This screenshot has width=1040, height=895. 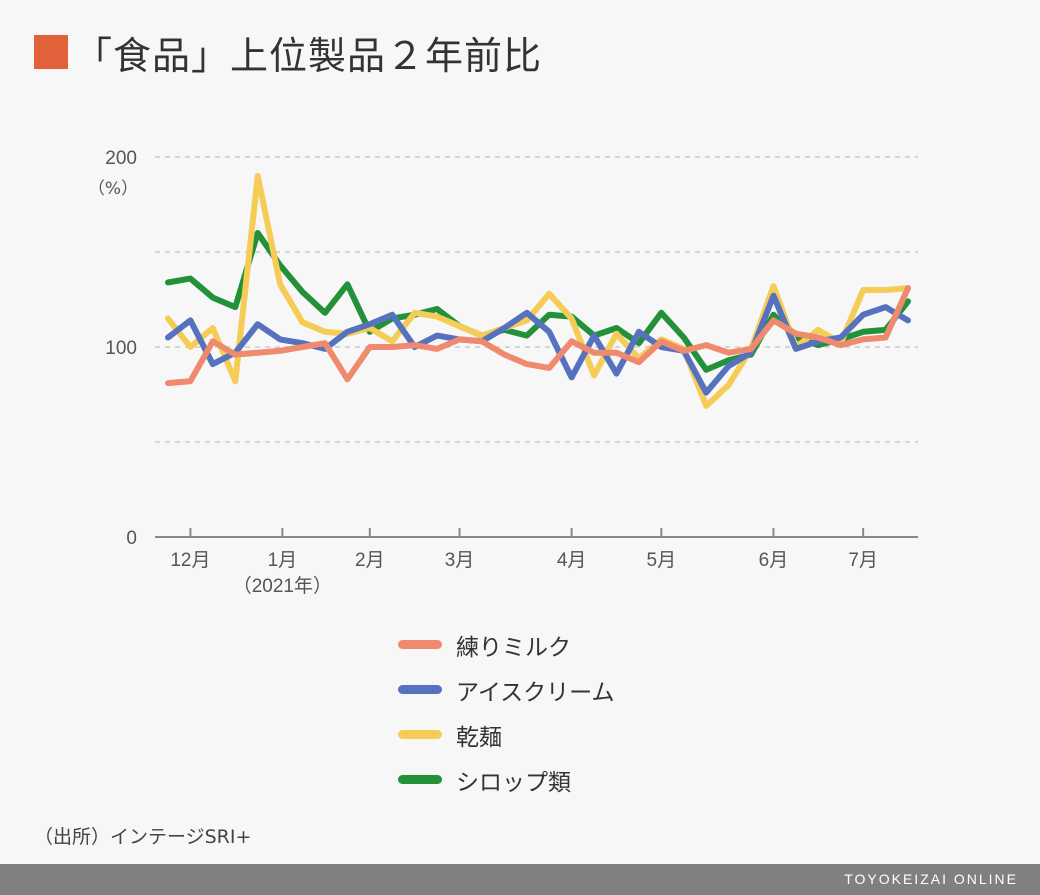 I want to click on legend-label: シロップ類, so click(x=513, y=782).